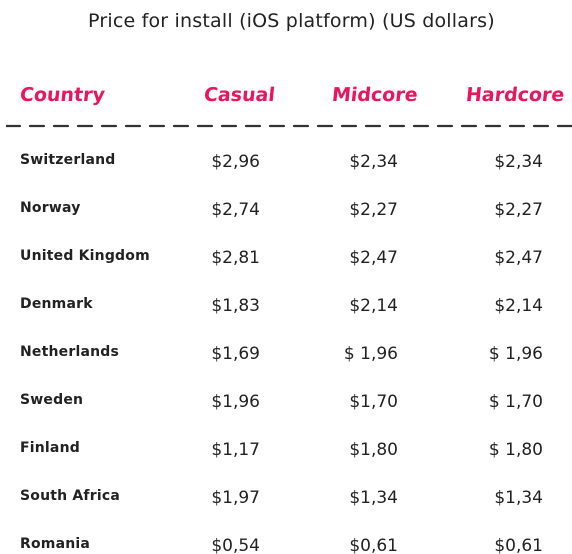  Describe the element at coordinates (373, 162) in the screenshot. I see `midcore-price-cell: $2,34` at that location.